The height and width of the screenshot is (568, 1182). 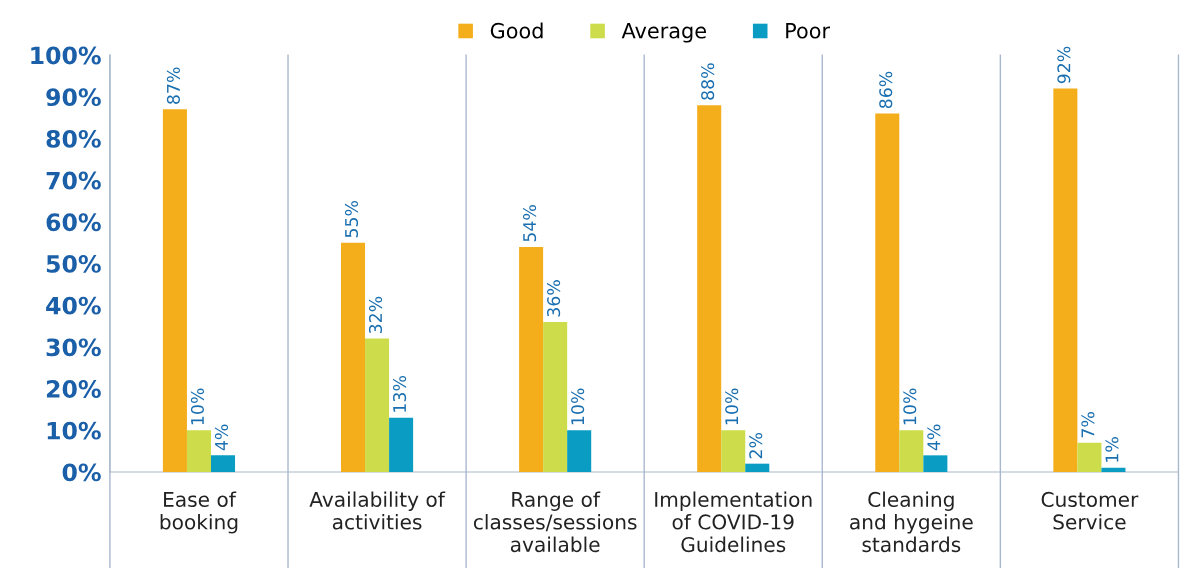 I want to click on text: 32%, so click(x=375, y=315).